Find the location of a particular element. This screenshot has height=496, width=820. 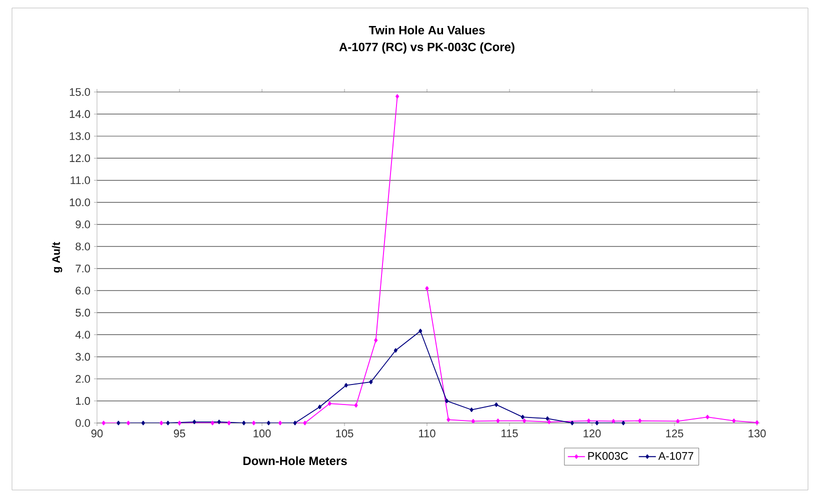

y-tick-label: 15.0 is located at coordinates (80, 92).